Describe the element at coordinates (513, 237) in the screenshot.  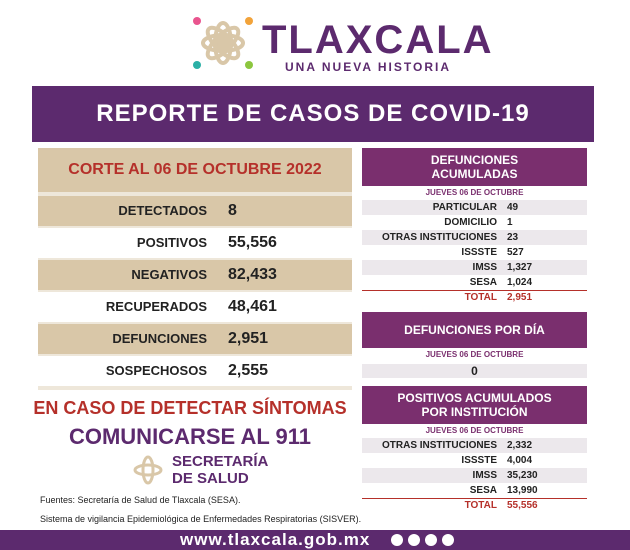
I see `row-value: 23` at that location.